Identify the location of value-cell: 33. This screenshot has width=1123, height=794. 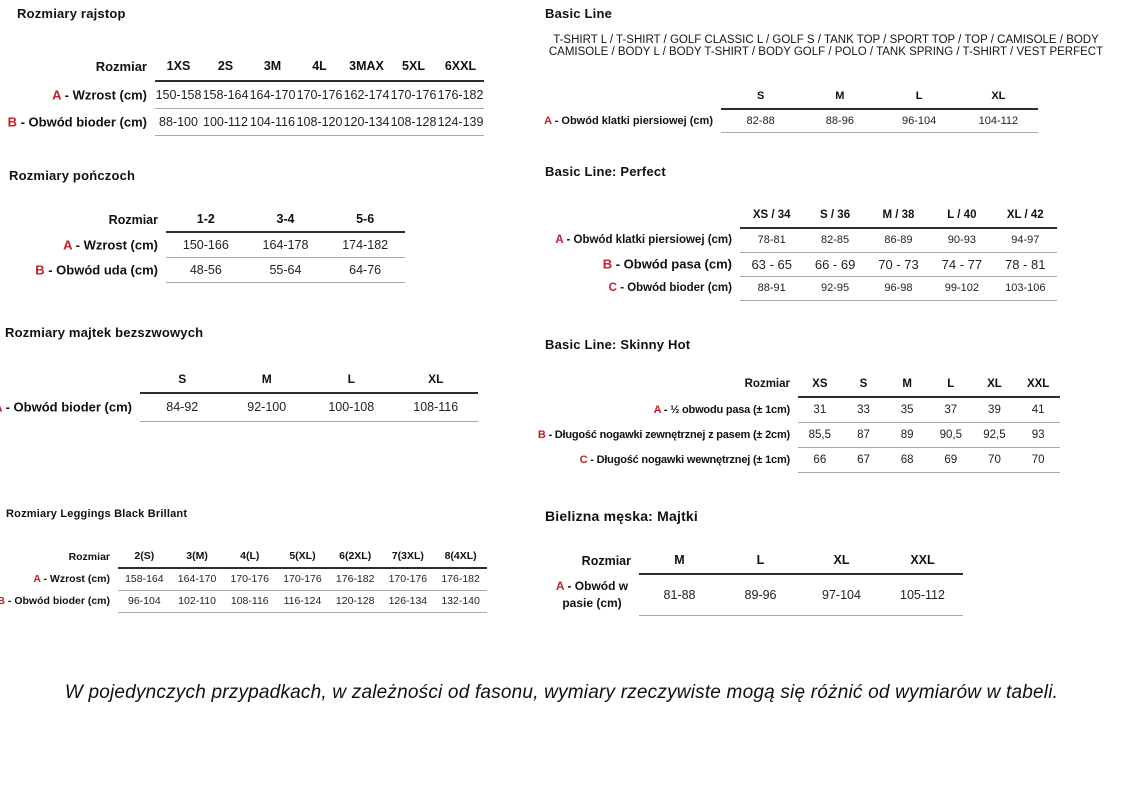
(863, 410).